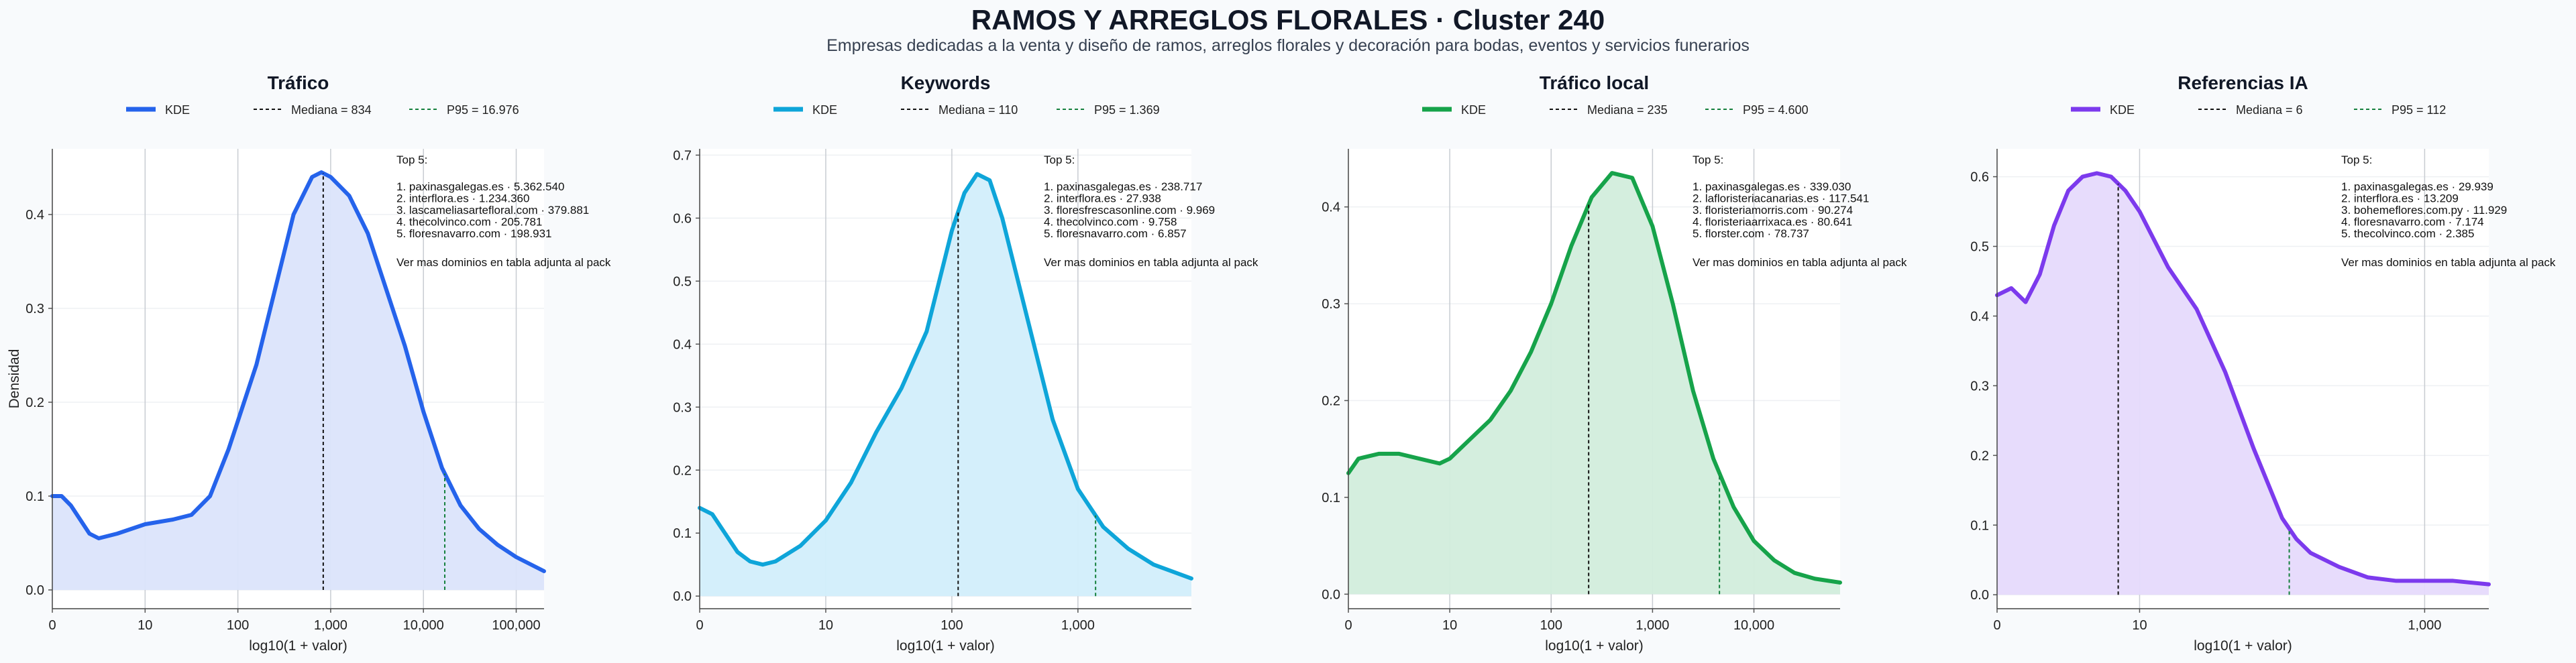  Describe the element at coordinates (480, 186) in the screenshot. I see `chart-1-top-item: 1. paxinasgalegas.es · 5.362.540` at that location.